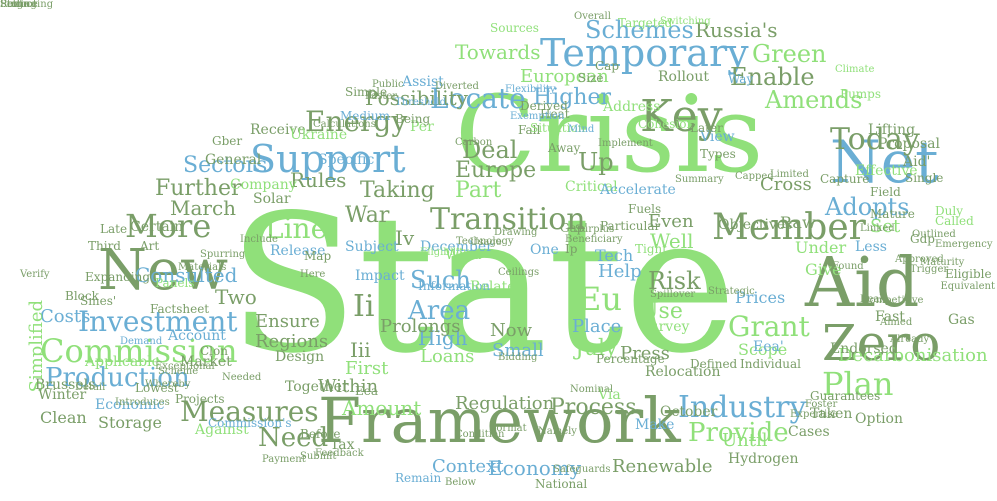  I want to click on cloud-word: Diverted, so click(457, 86).